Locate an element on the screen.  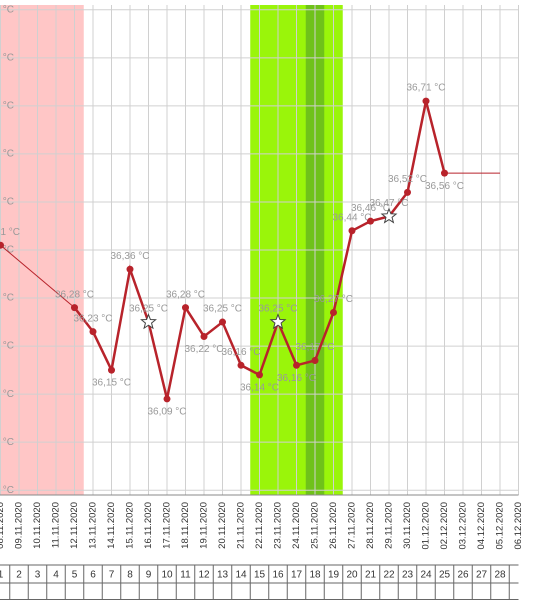
x-tick-label: 18.11.2020 is located at coordinates (185, 525).